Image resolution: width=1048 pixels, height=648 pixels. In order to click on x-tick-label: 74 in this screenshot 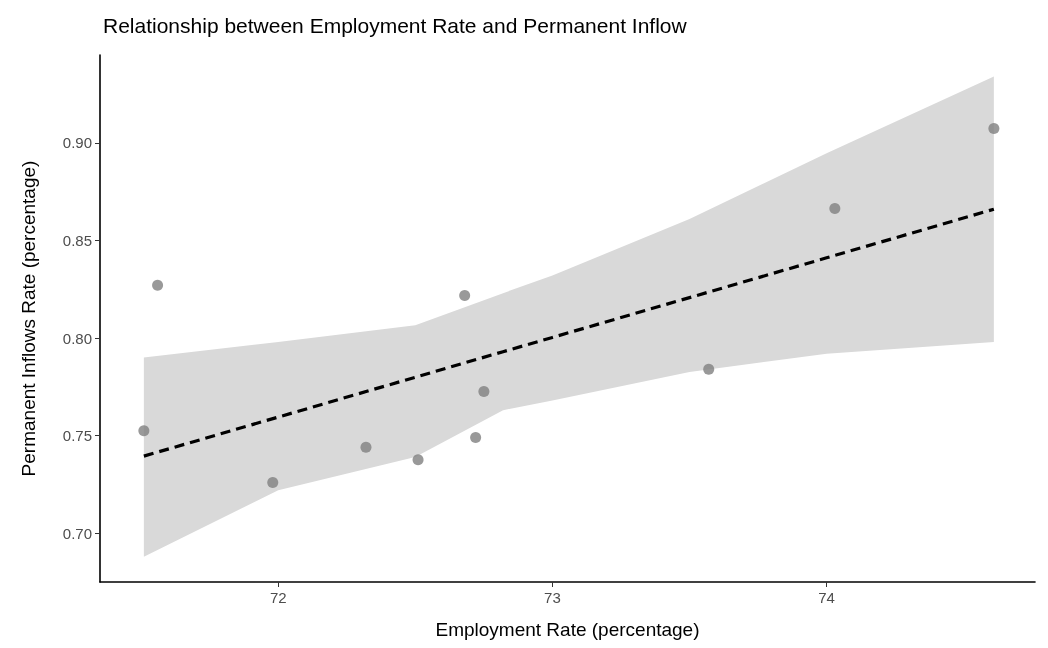, I will do `click(826, 597)`.